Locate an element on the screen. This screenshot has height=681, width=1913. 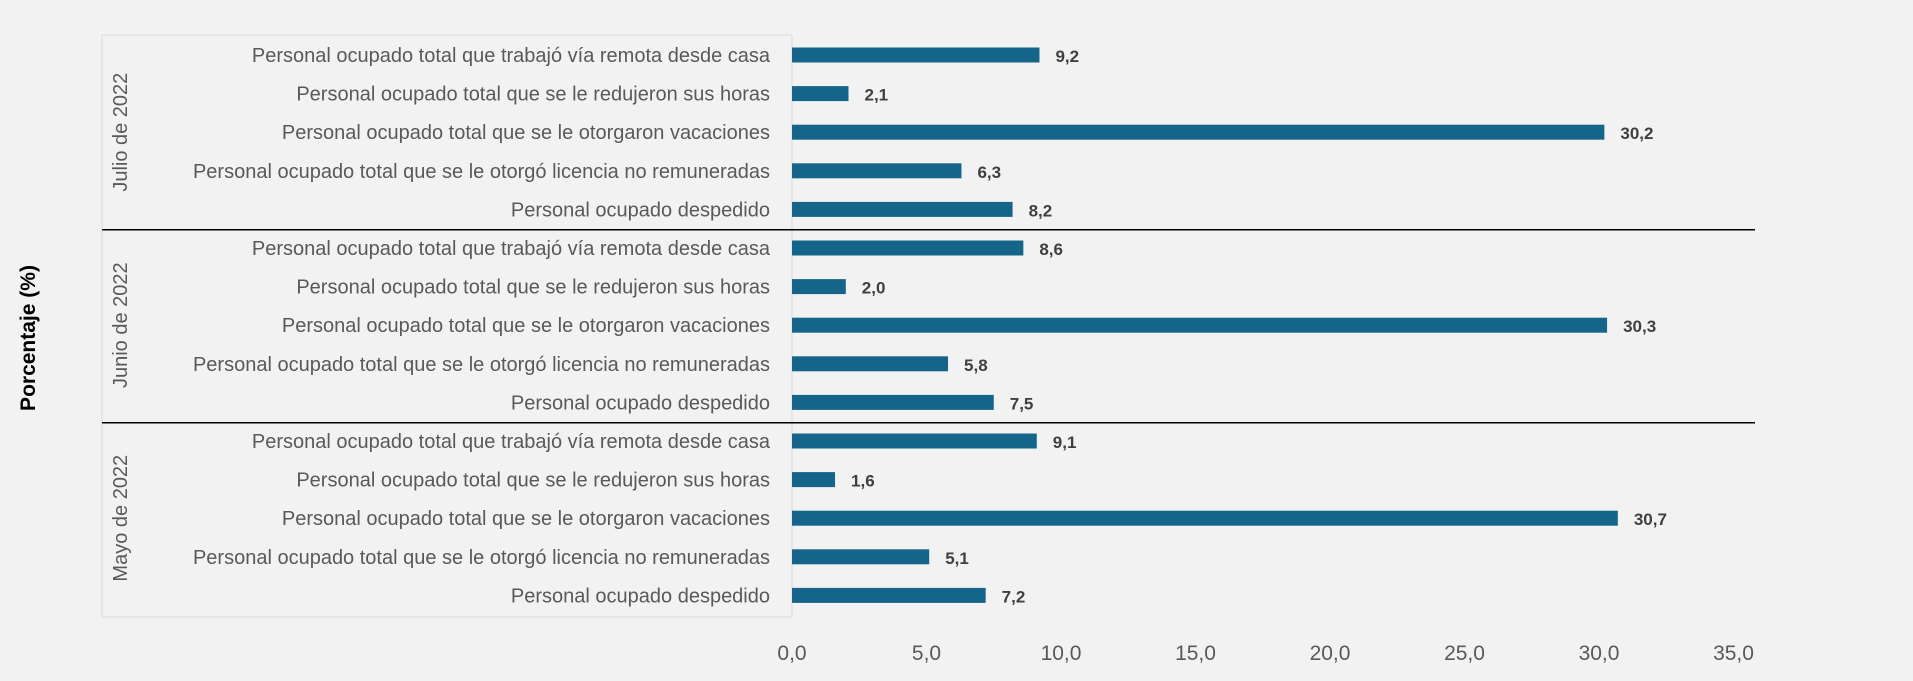
x-tick-label: 20,0 is located at coordinates (1330, 653).